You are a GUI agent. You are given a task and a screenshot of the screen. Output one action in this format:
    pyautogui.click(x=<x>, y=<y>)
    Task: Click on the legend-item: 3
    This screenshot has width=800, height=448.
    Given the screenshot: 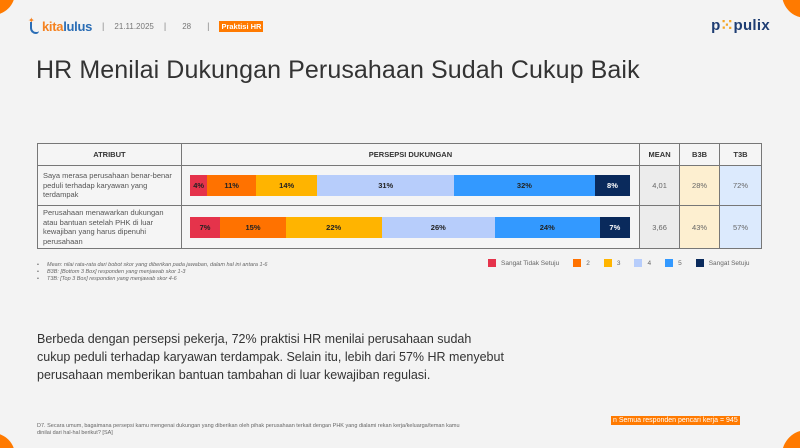 What is the action you would take?
    pyautogui.click(x=612, y=263)
    